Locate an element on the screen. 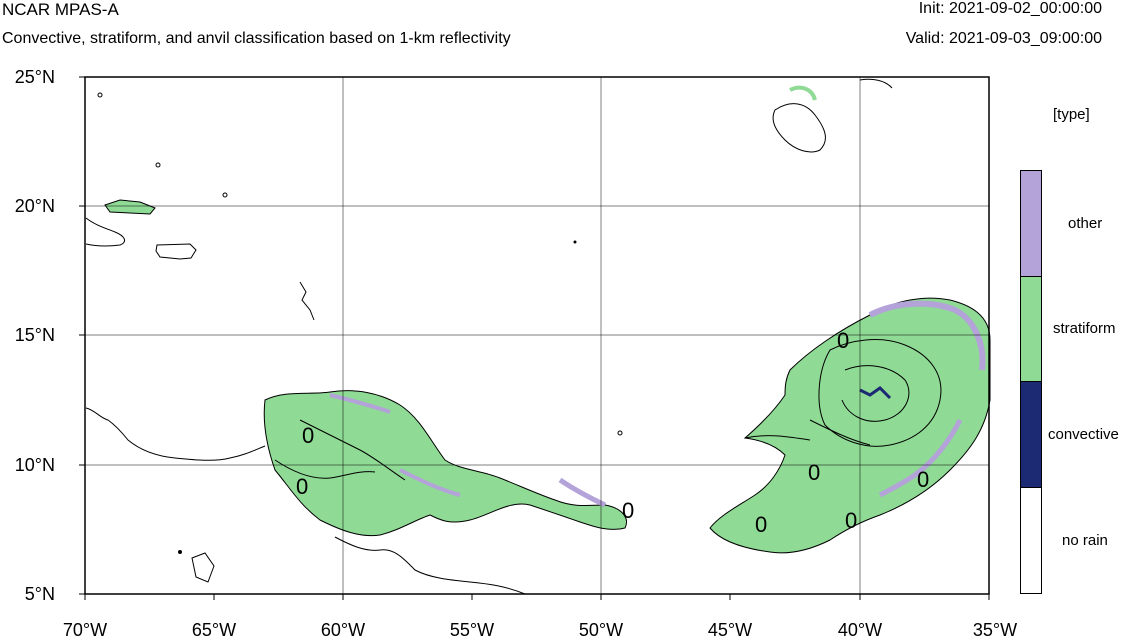 The width and height of the screenshot is (1128, 641). legend-label-no-rain: no rain is located at coordinates (1085, 540).